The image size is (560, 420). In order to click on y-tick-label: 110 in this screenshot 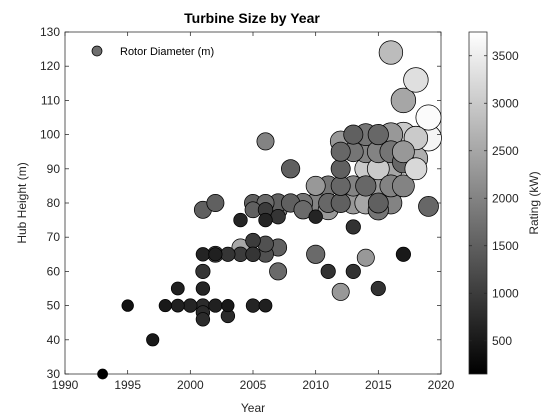, I will do `click(50, 100)`.